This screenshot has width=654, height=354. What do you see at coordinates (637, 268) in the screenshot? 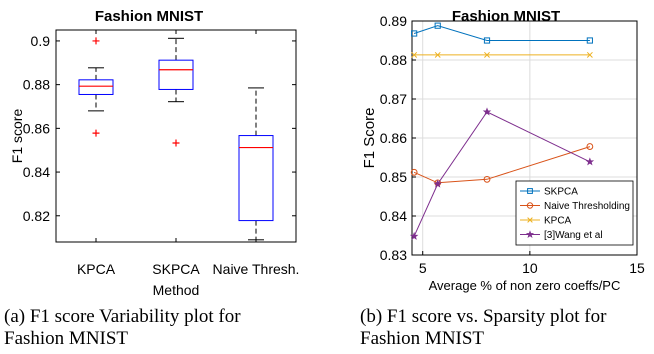
I see `x-tick-label: 15` at bounding box center [637, 268].